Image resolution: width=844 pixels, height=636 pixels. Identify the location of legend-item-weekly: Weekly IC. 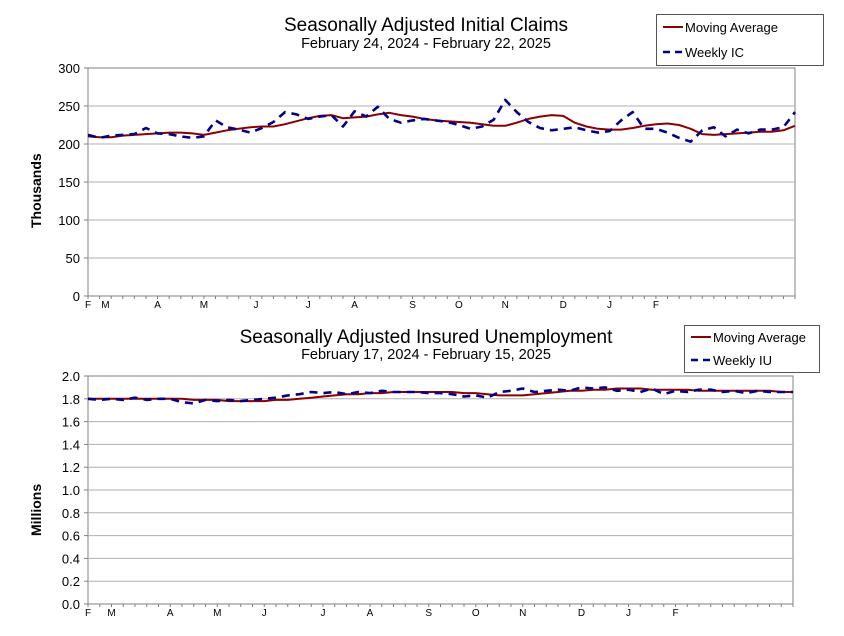
(703, 52).